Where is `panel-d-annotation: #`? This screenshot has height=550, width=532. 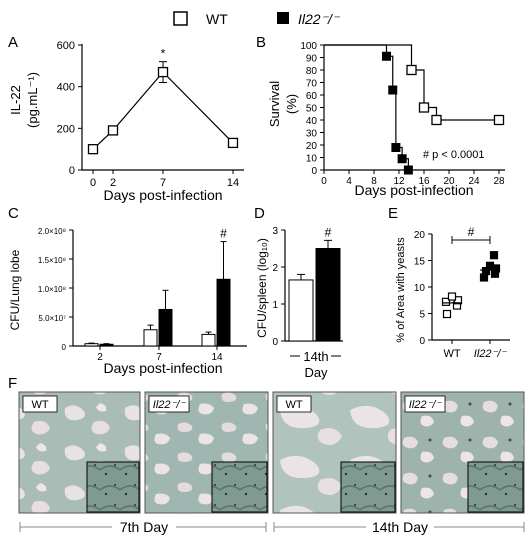 panel-d-annotation: # is located at coordinates (328, 232).